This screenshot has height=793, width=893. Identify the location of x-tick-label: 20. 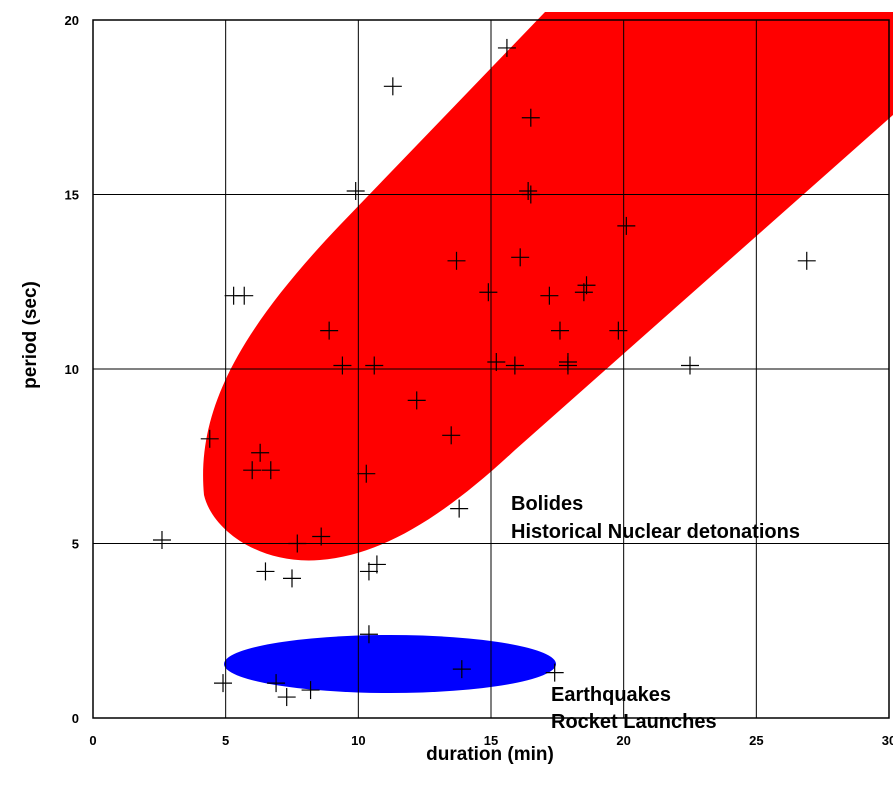
(623, 740).